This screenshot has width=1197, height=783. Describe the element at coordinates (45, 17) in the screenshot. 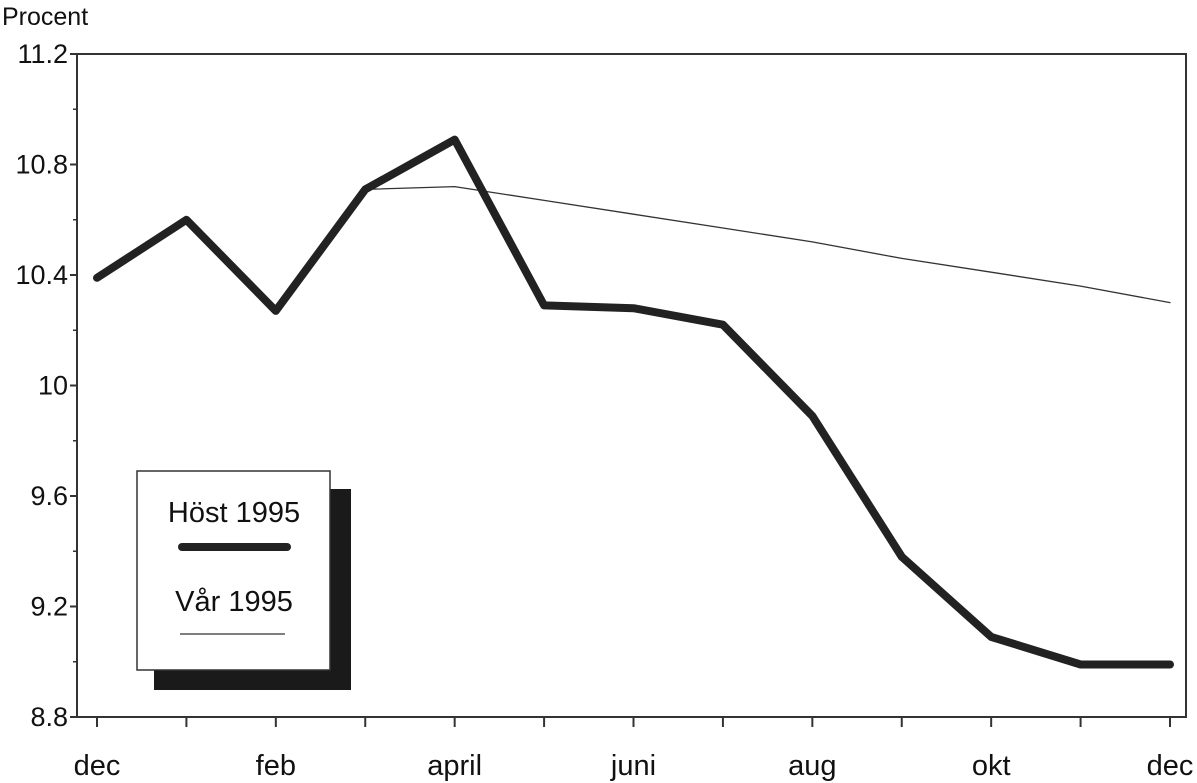

I see `y-axis-title: Procent` at that location.